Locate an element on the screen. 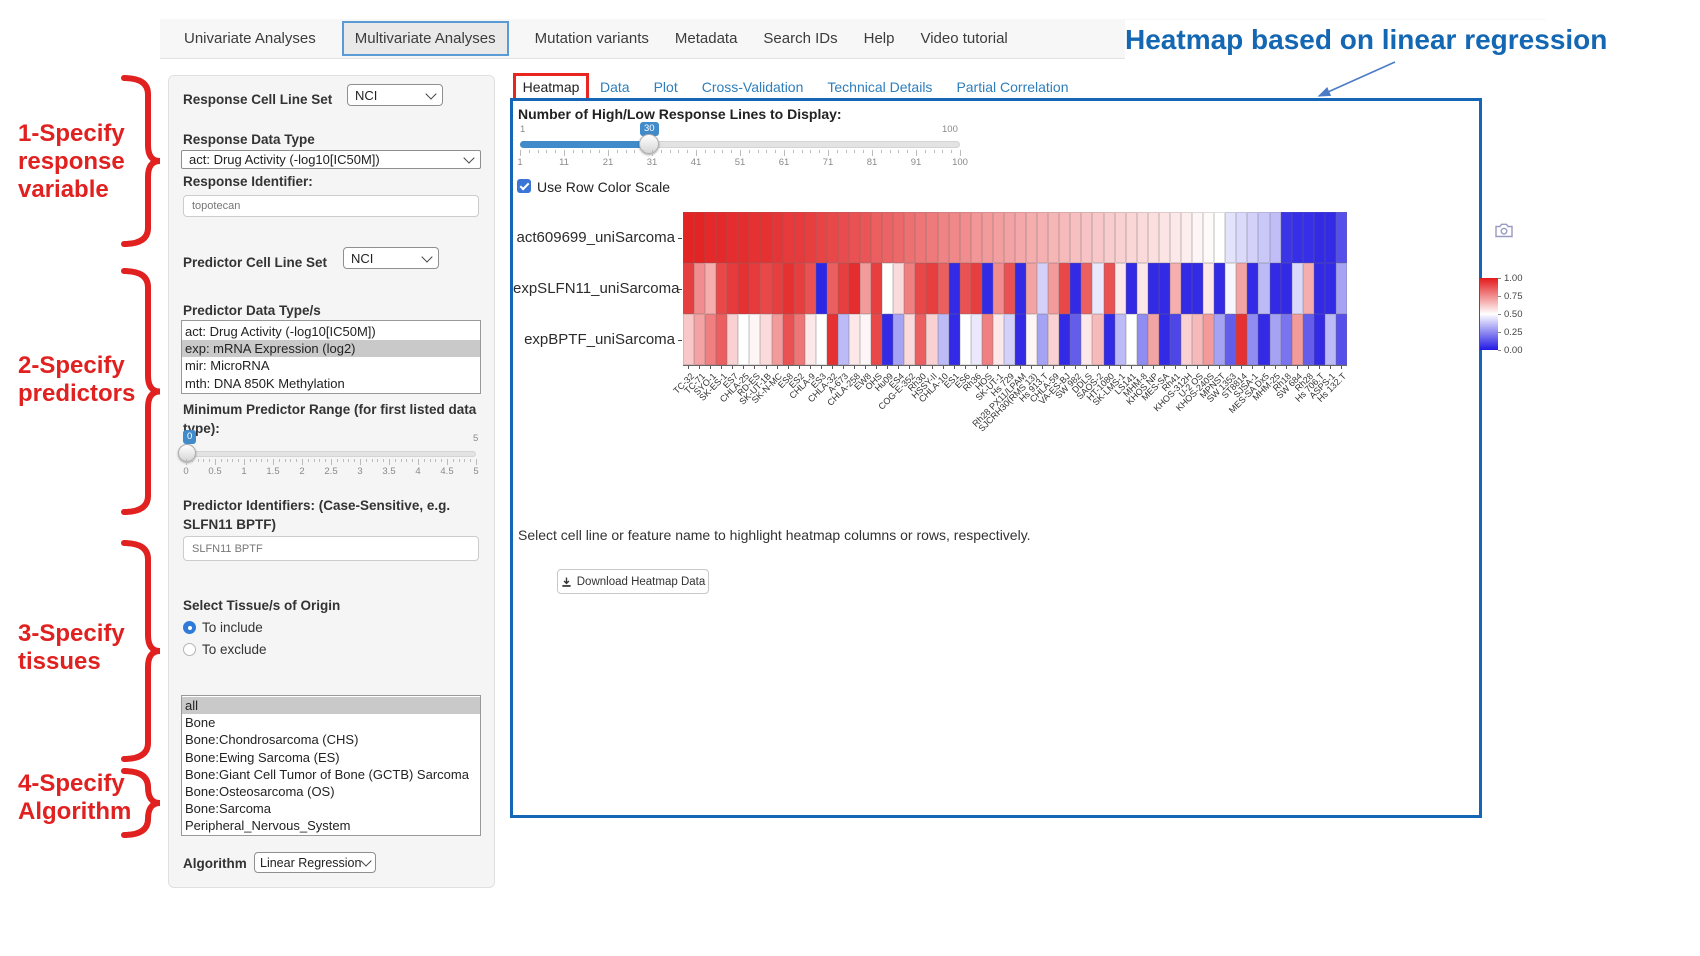 This screenshot has width=1700, height=956. nav-item-video-tutorial: Video tutorial is located at coordinates (964, 38).